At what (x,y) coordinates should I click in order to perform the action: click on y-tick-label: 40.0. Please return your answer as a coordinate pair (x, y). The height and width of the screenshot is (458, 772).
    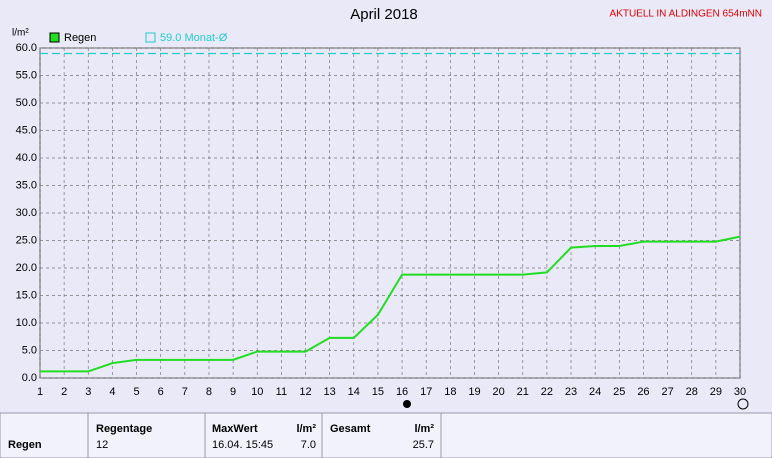
    Looking at the image, I should click on (26, 158).